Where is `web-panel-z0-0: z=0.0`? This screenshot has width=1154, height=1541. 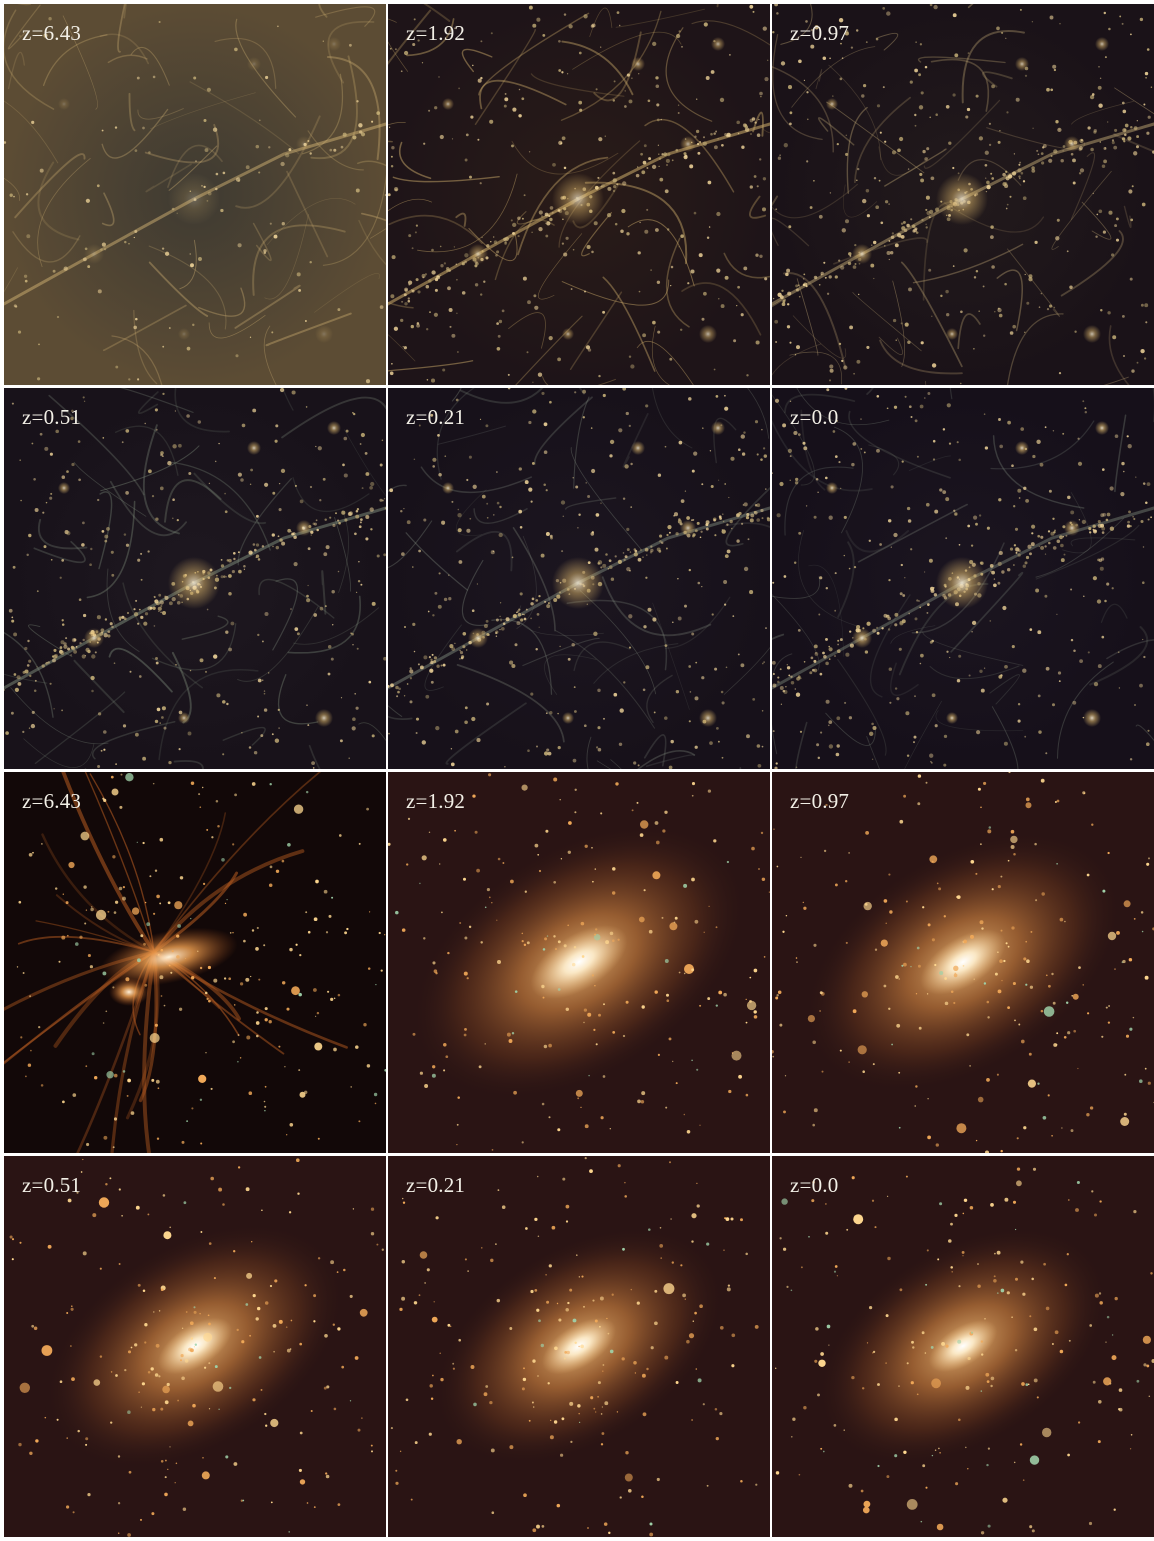 web-panel-z0-0: z=0.0 is located at coordinates (963, 578).